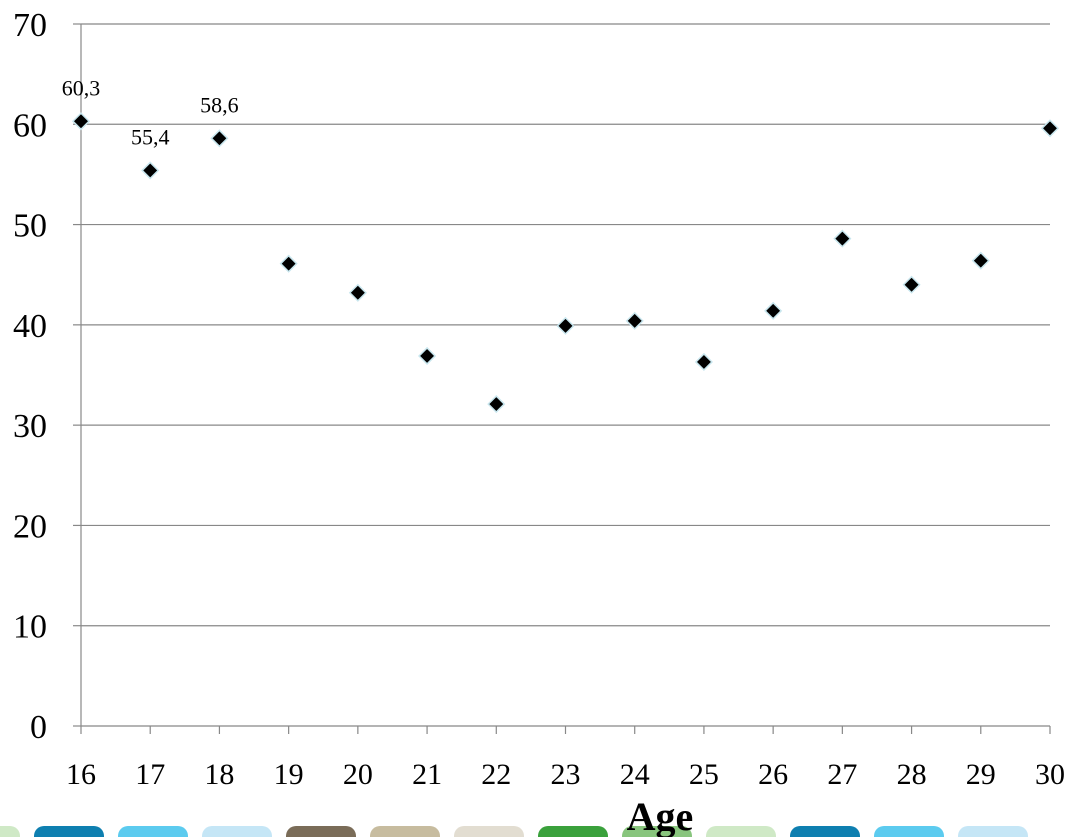  What do you see at coordinates (773, 774) in the screenshot?
I see `x-tick-label-26: 26` at bounding box center [773, 774].